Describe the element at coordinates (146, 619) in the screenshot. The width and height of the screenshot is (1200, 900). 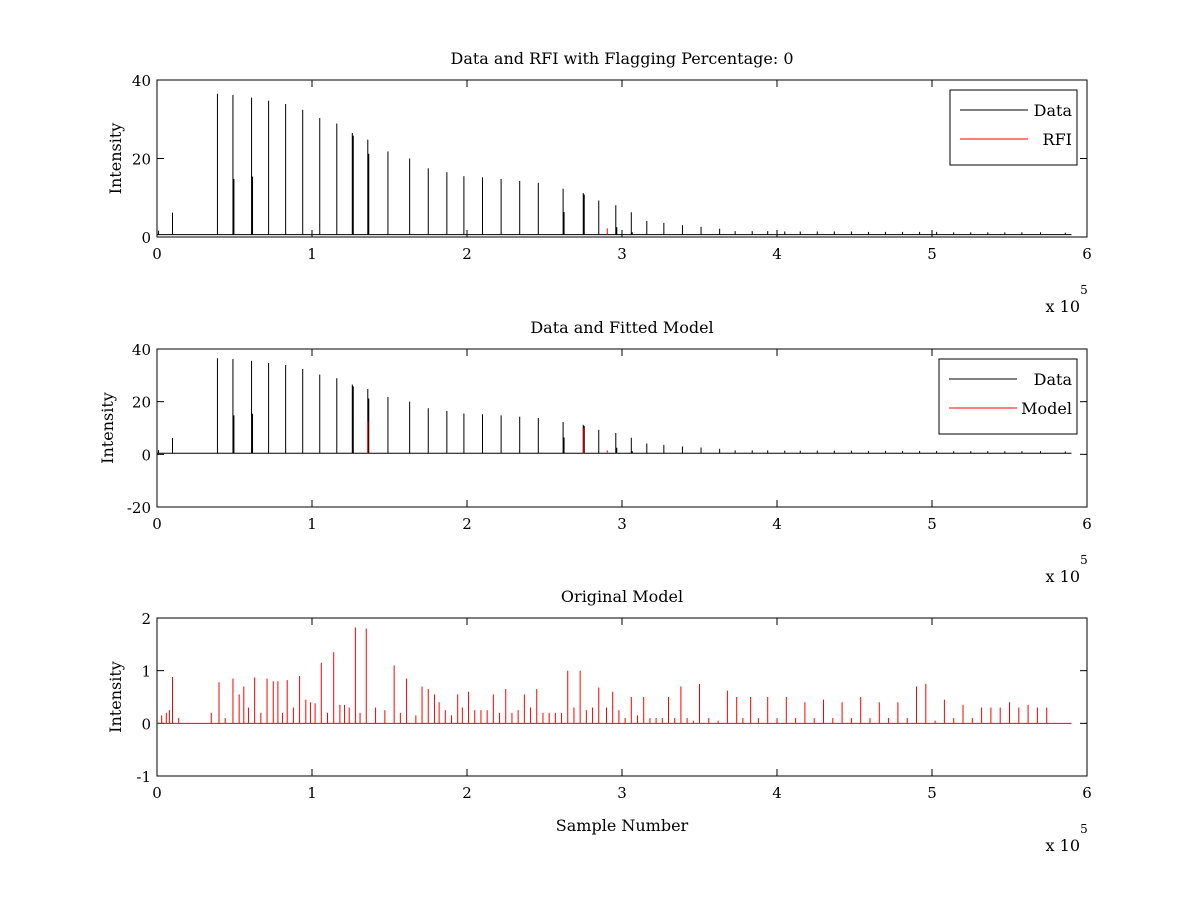
I see `y-tick-label: 2` at that location.